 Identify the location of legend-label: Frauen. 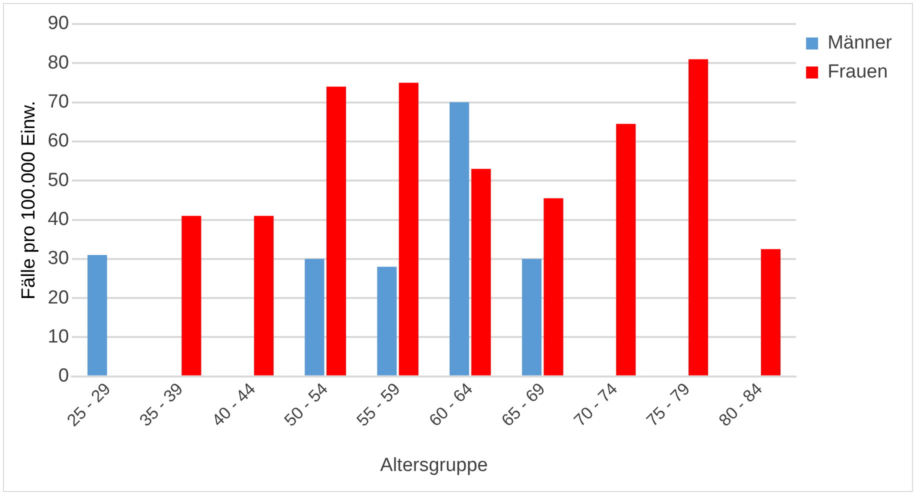
(858, 72).